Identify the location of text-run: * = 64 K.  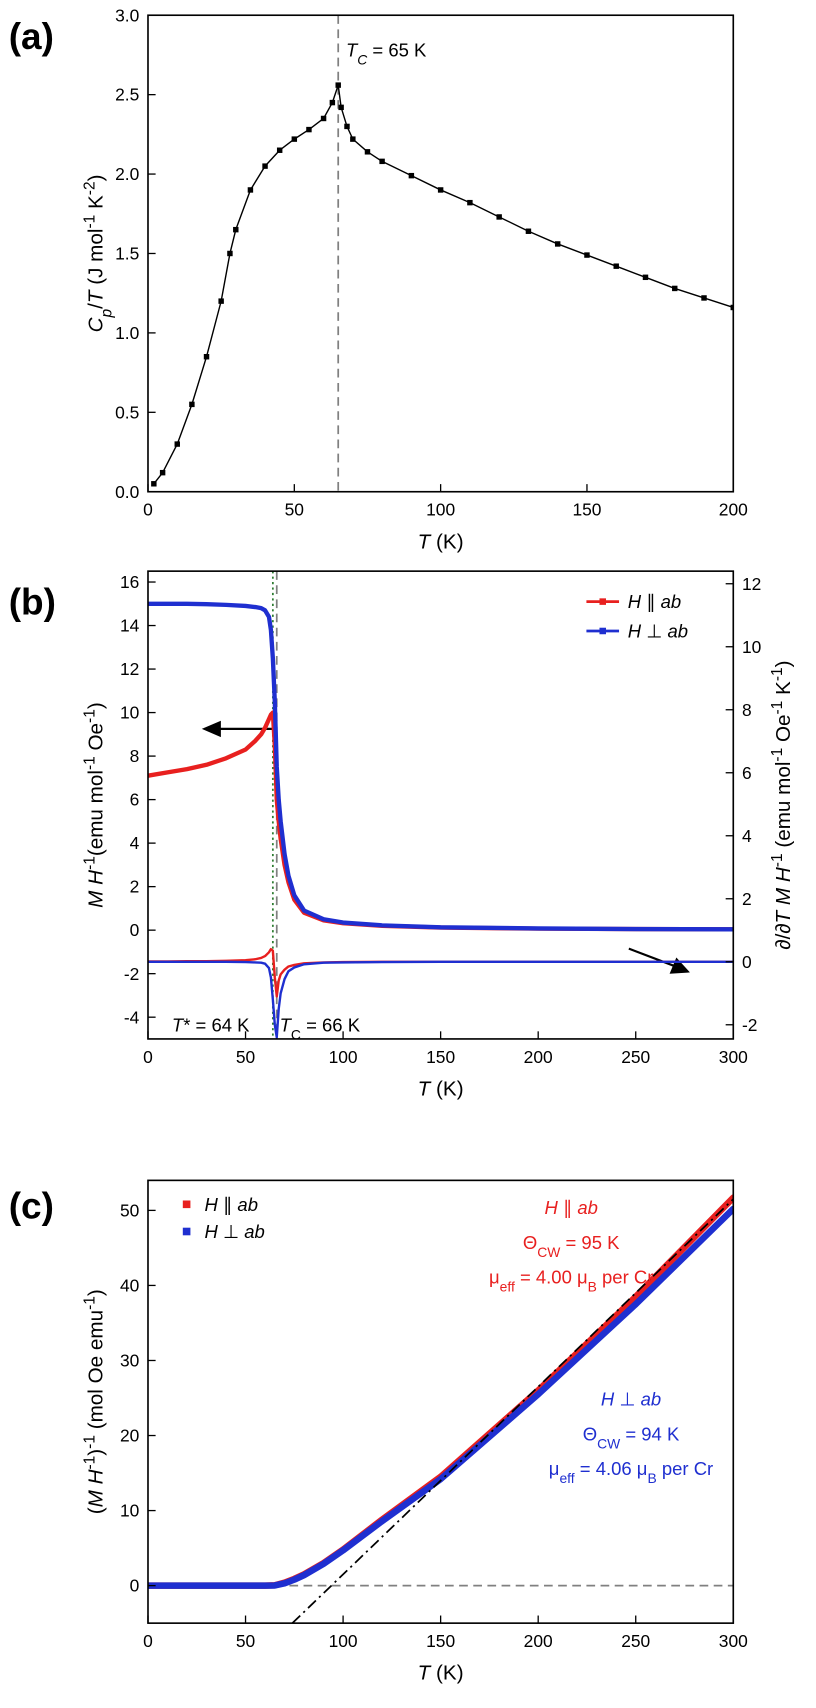
(216, 1024).